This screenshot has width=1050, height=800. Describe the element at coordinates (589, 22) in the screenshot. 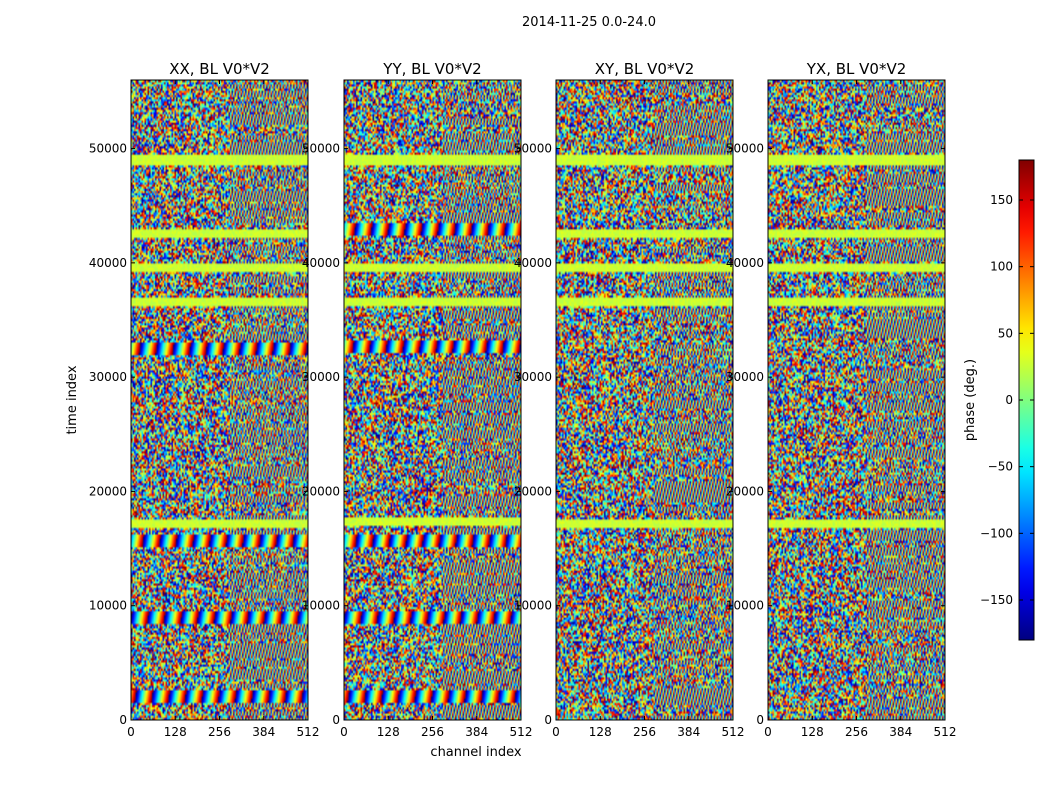

I see `figure-suptitle: 2014-11-25 0.0-24.0` at that location.